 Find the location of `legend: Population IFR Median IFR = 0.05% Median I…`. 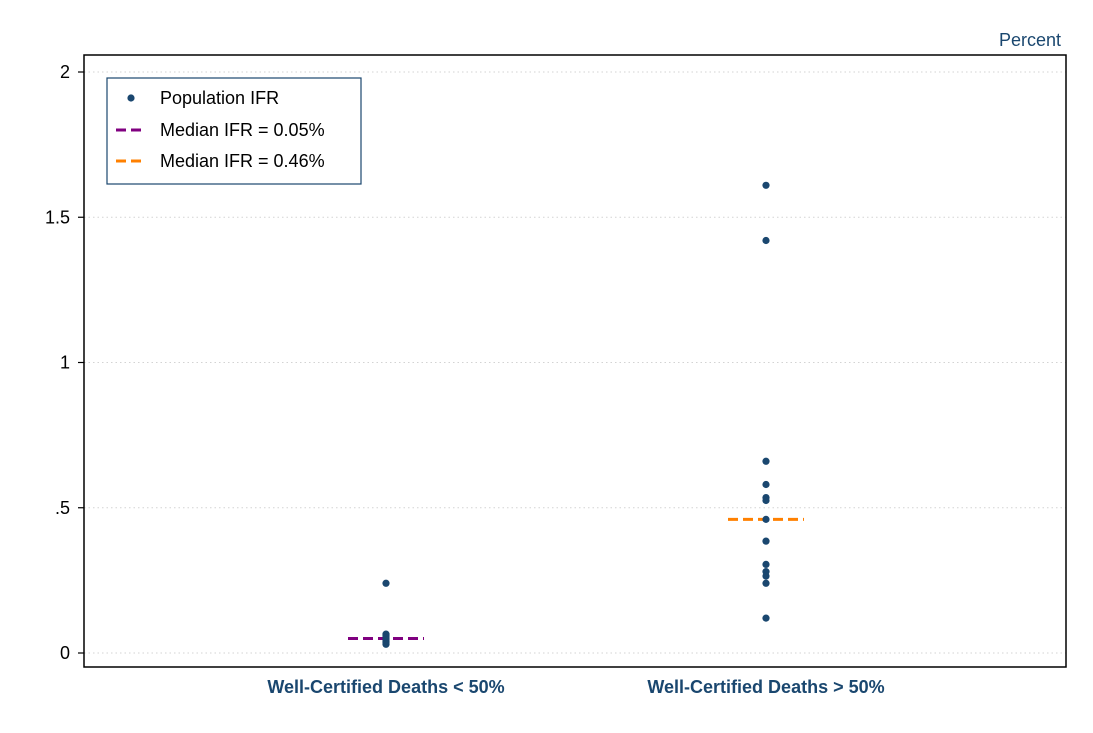

legend: Population IFR Median IFR = 0.05% Median I… is located at coordinates (234, 131).